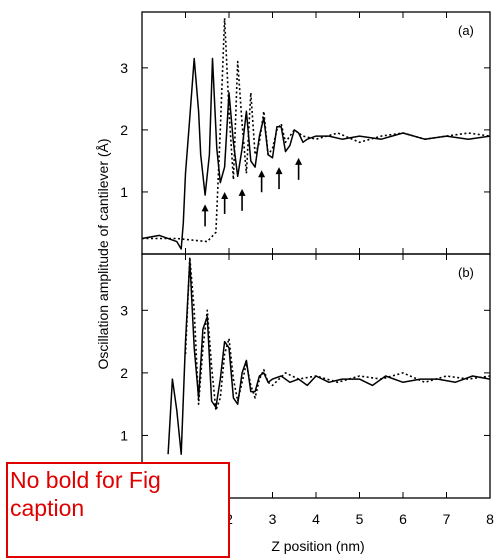  I want to click on x-axis-title: Z position (nm), so click(317, 546).